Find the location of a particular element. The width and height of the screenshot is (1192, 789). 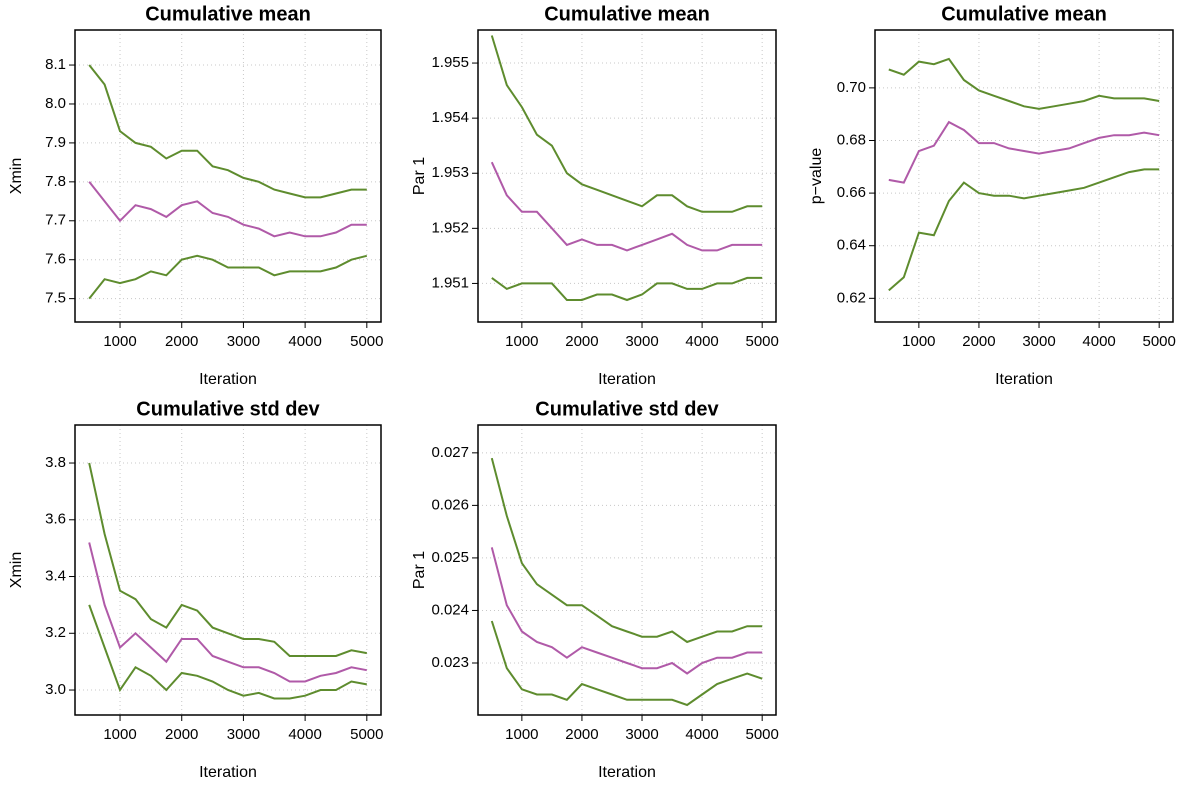

y-tick-label: 7.9 is located at coordinates (55, 142).